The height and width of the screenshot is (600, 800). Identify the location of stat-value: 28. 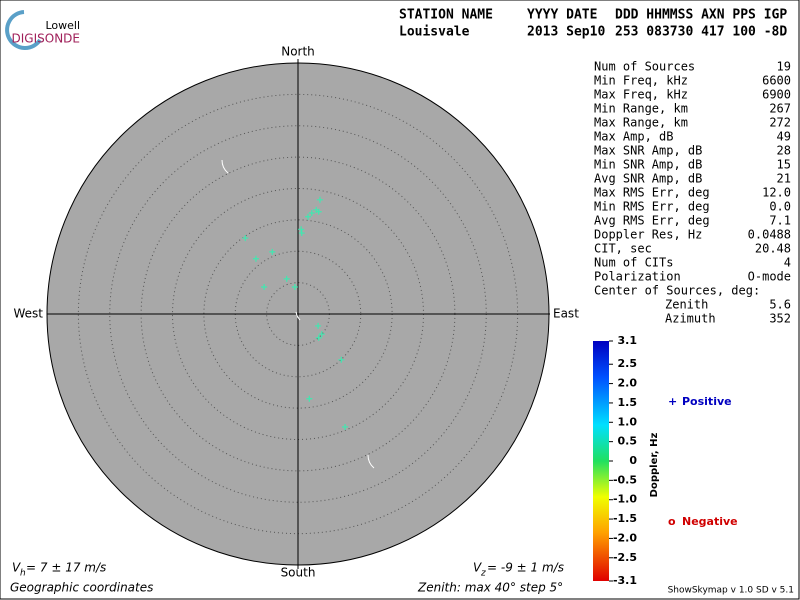
(784, 151).